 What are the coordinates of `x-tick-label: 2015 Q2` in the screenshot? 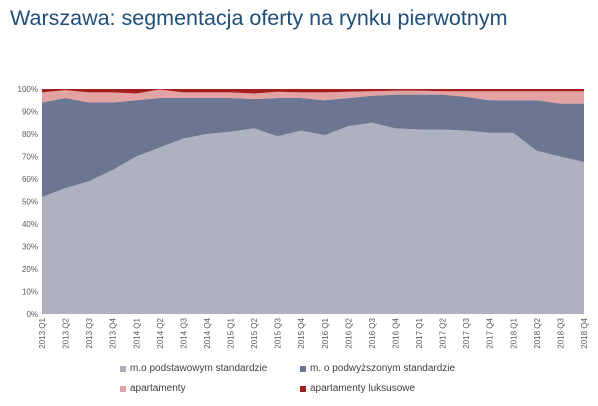 It's located at (254, 332).